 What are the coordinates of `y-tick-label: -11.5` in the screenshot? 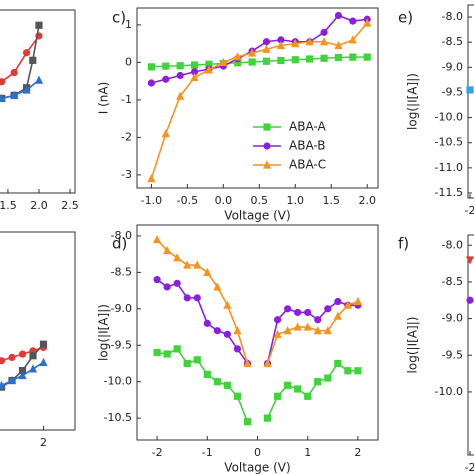 It's located at (449, 192).